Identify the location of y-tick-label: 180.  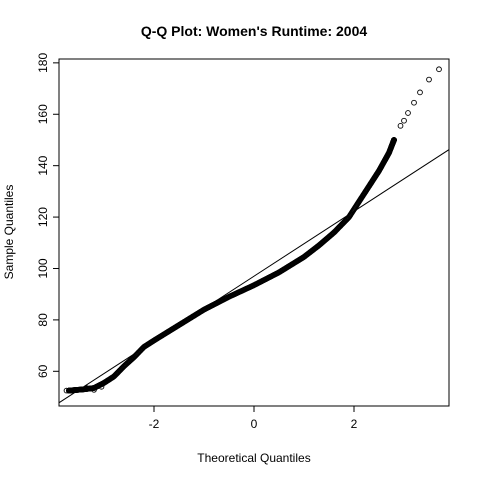
(43, 63).